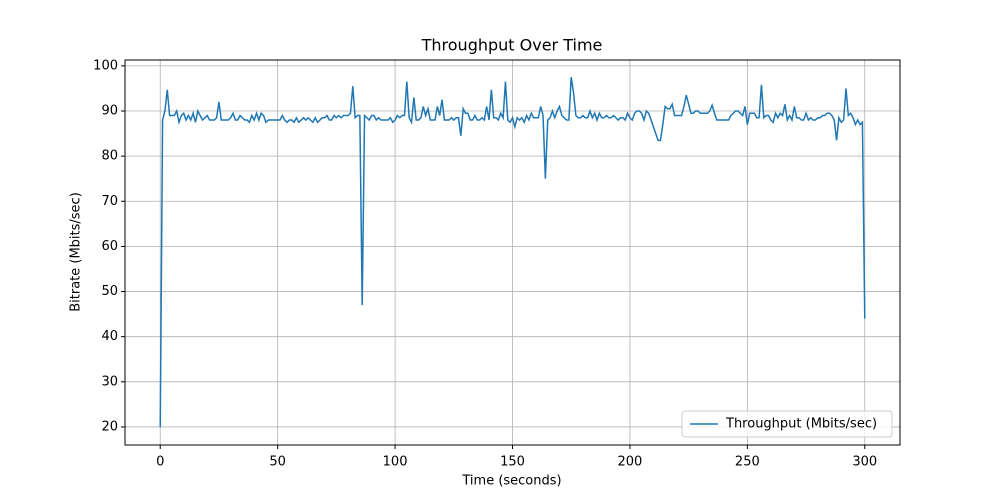  What do you see at coordinates (511, 481) in the screenshot?
I see `x-axis-label: Time (seconds)` at bounding box center [511, 481].